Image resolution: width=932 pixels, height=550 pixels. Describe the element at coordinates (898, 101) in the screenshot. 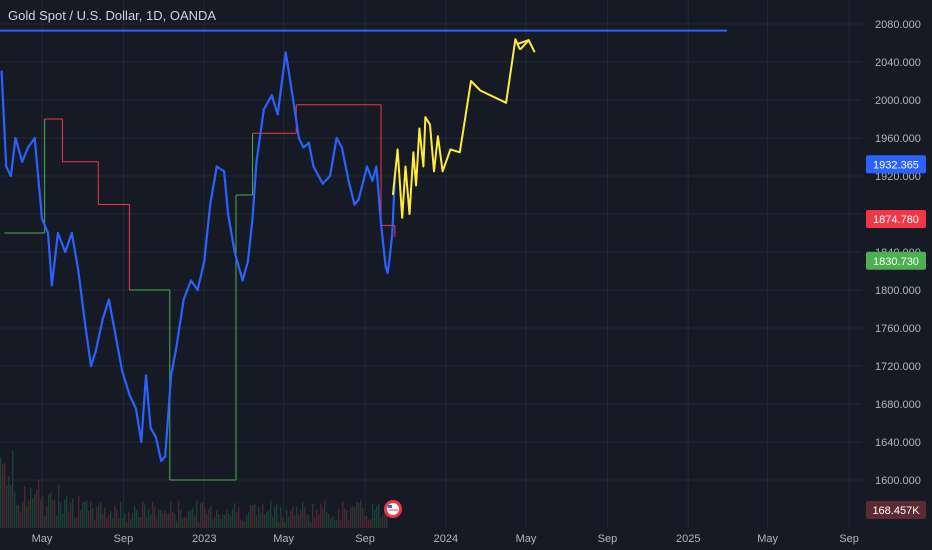

I see `y-tick-label: 2000.000` at that location.